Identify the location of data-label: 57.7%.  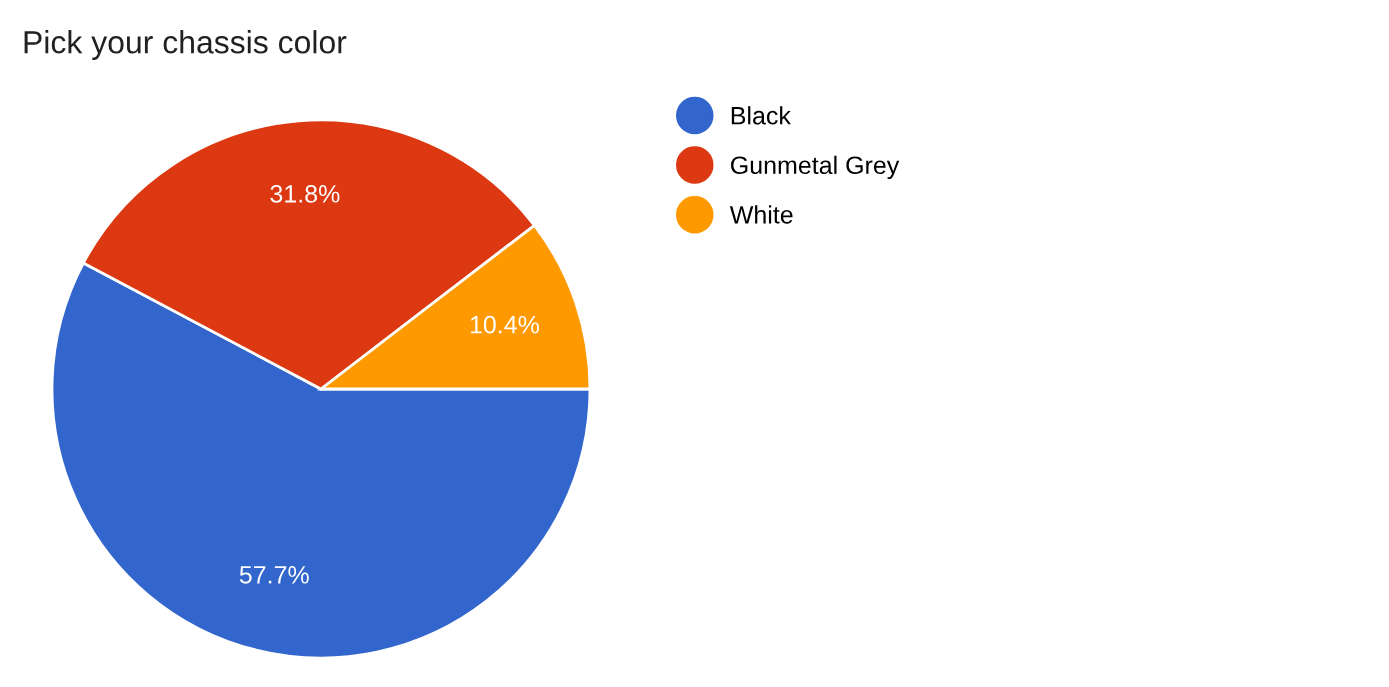
(274, 575).